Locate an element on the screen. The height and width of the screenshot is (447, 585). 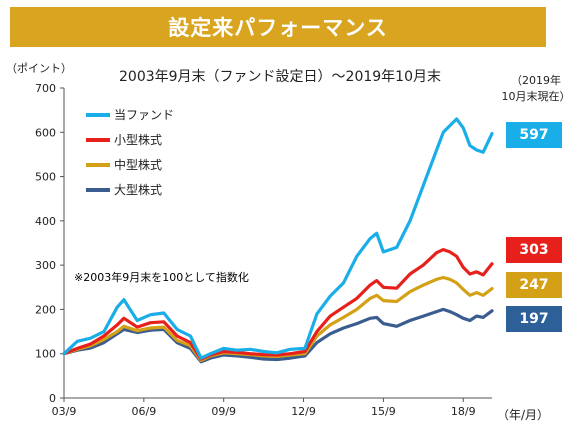
y-tick-label: 200 is located at coordinates (45, 309).